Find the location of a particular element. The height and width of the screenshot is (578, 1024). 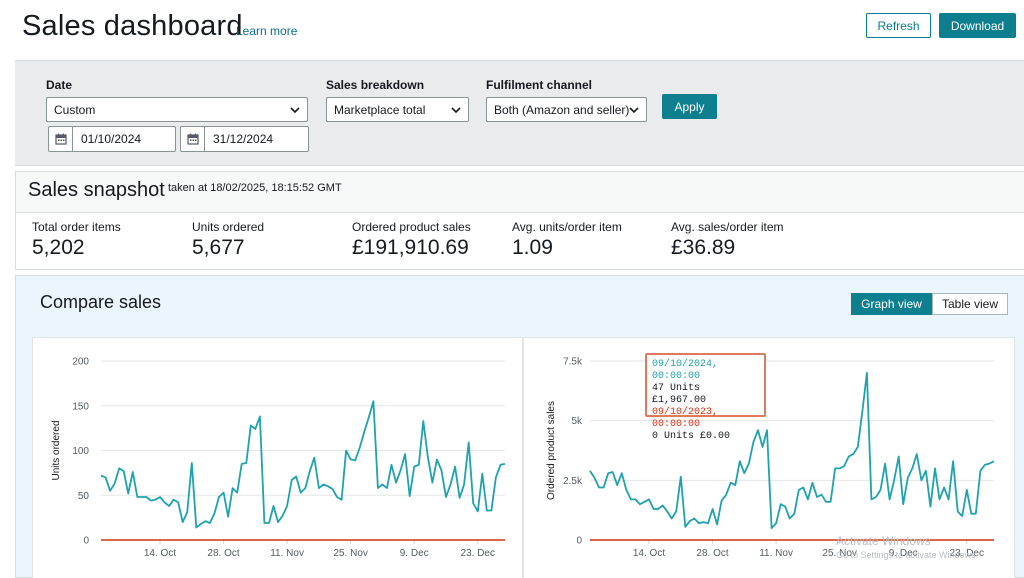

end-date-value: 31/12/2024 is located at coordinates (243, 139).